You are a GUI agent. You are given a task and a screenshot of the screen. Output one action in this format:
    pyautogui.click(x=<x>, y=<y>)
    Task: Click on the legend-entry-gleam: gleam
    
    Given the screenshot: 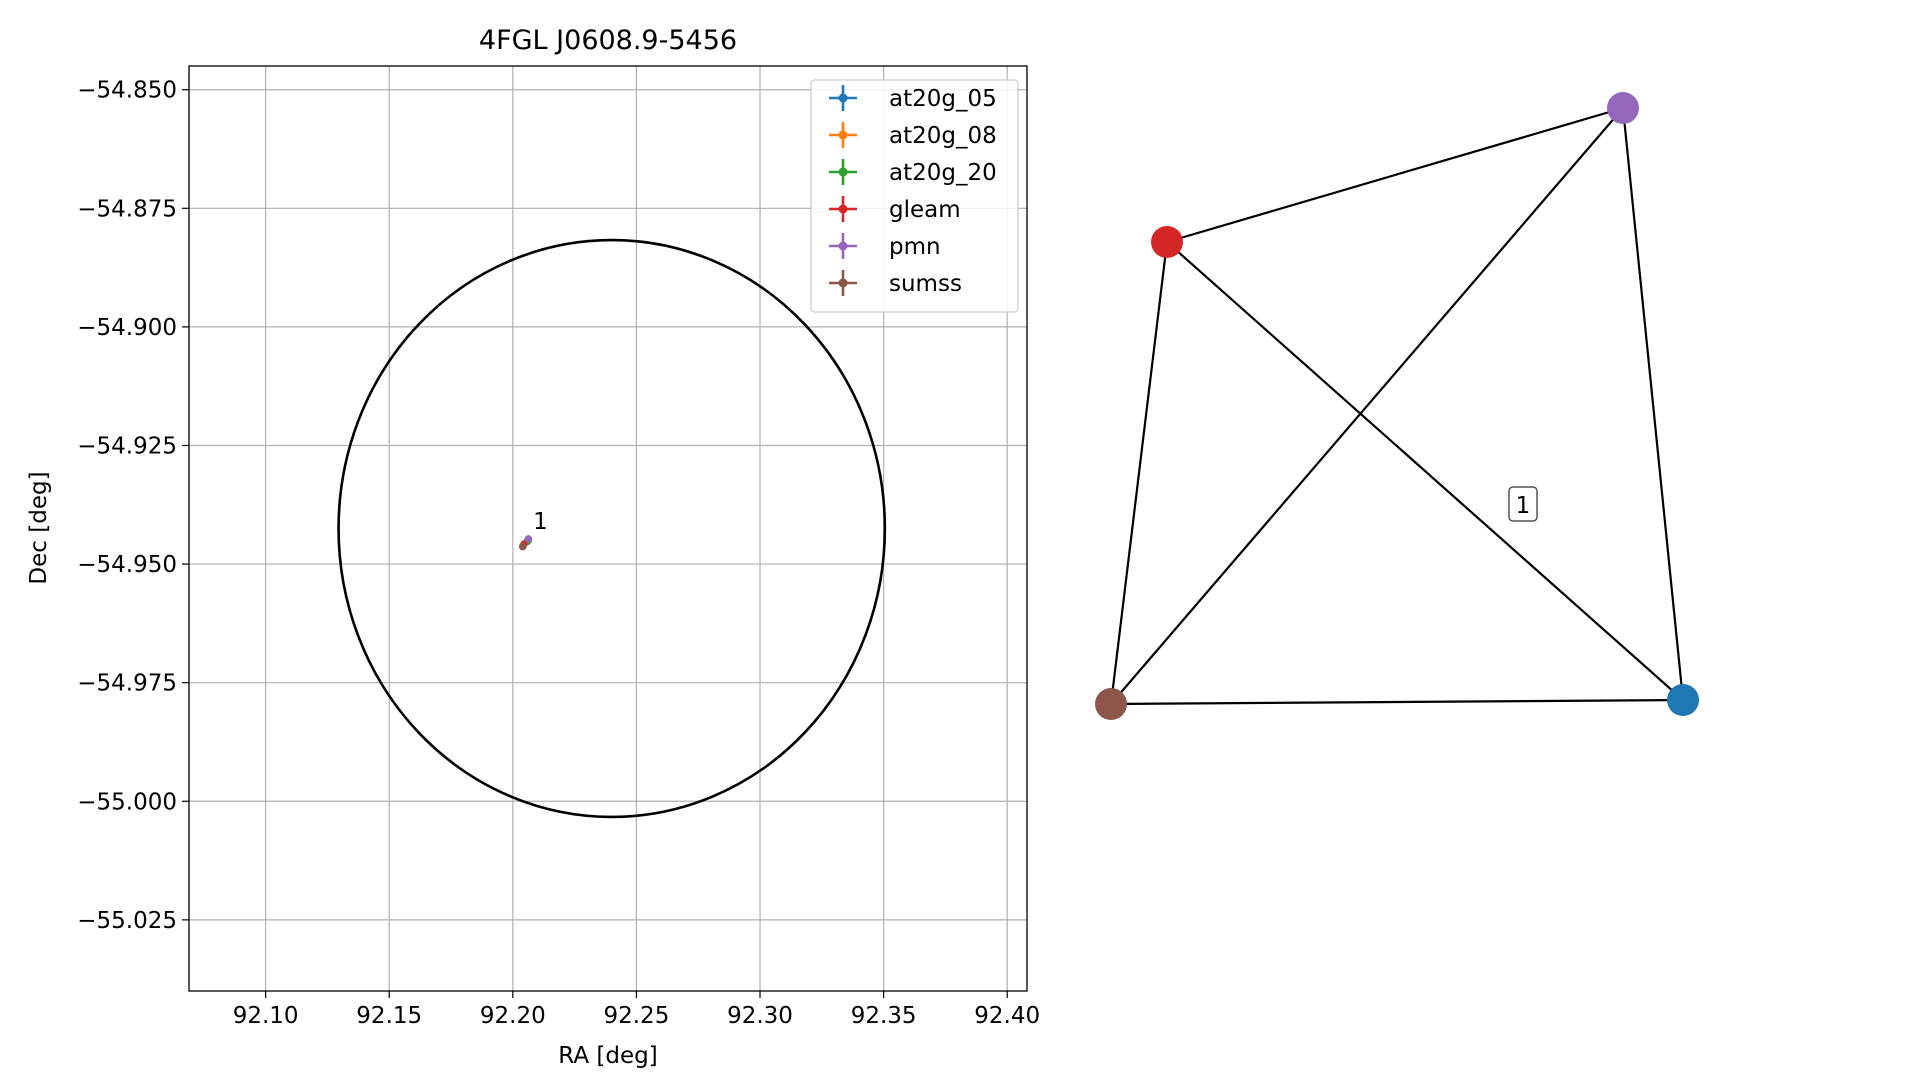 What is the action you would take?
    pyautogui.click(x=895, y=209)
    